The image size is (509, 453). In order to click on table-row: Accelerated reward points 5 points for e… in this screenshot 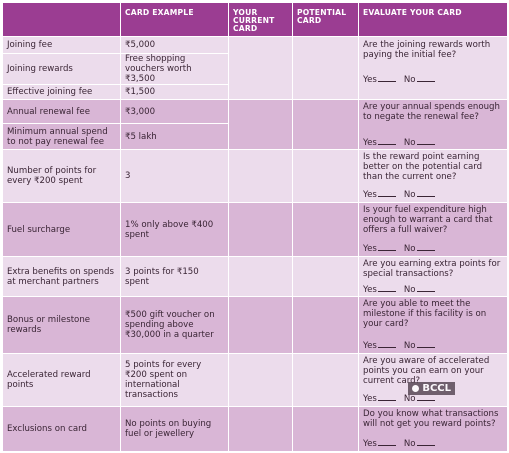, I will do `click(255, 380)`.